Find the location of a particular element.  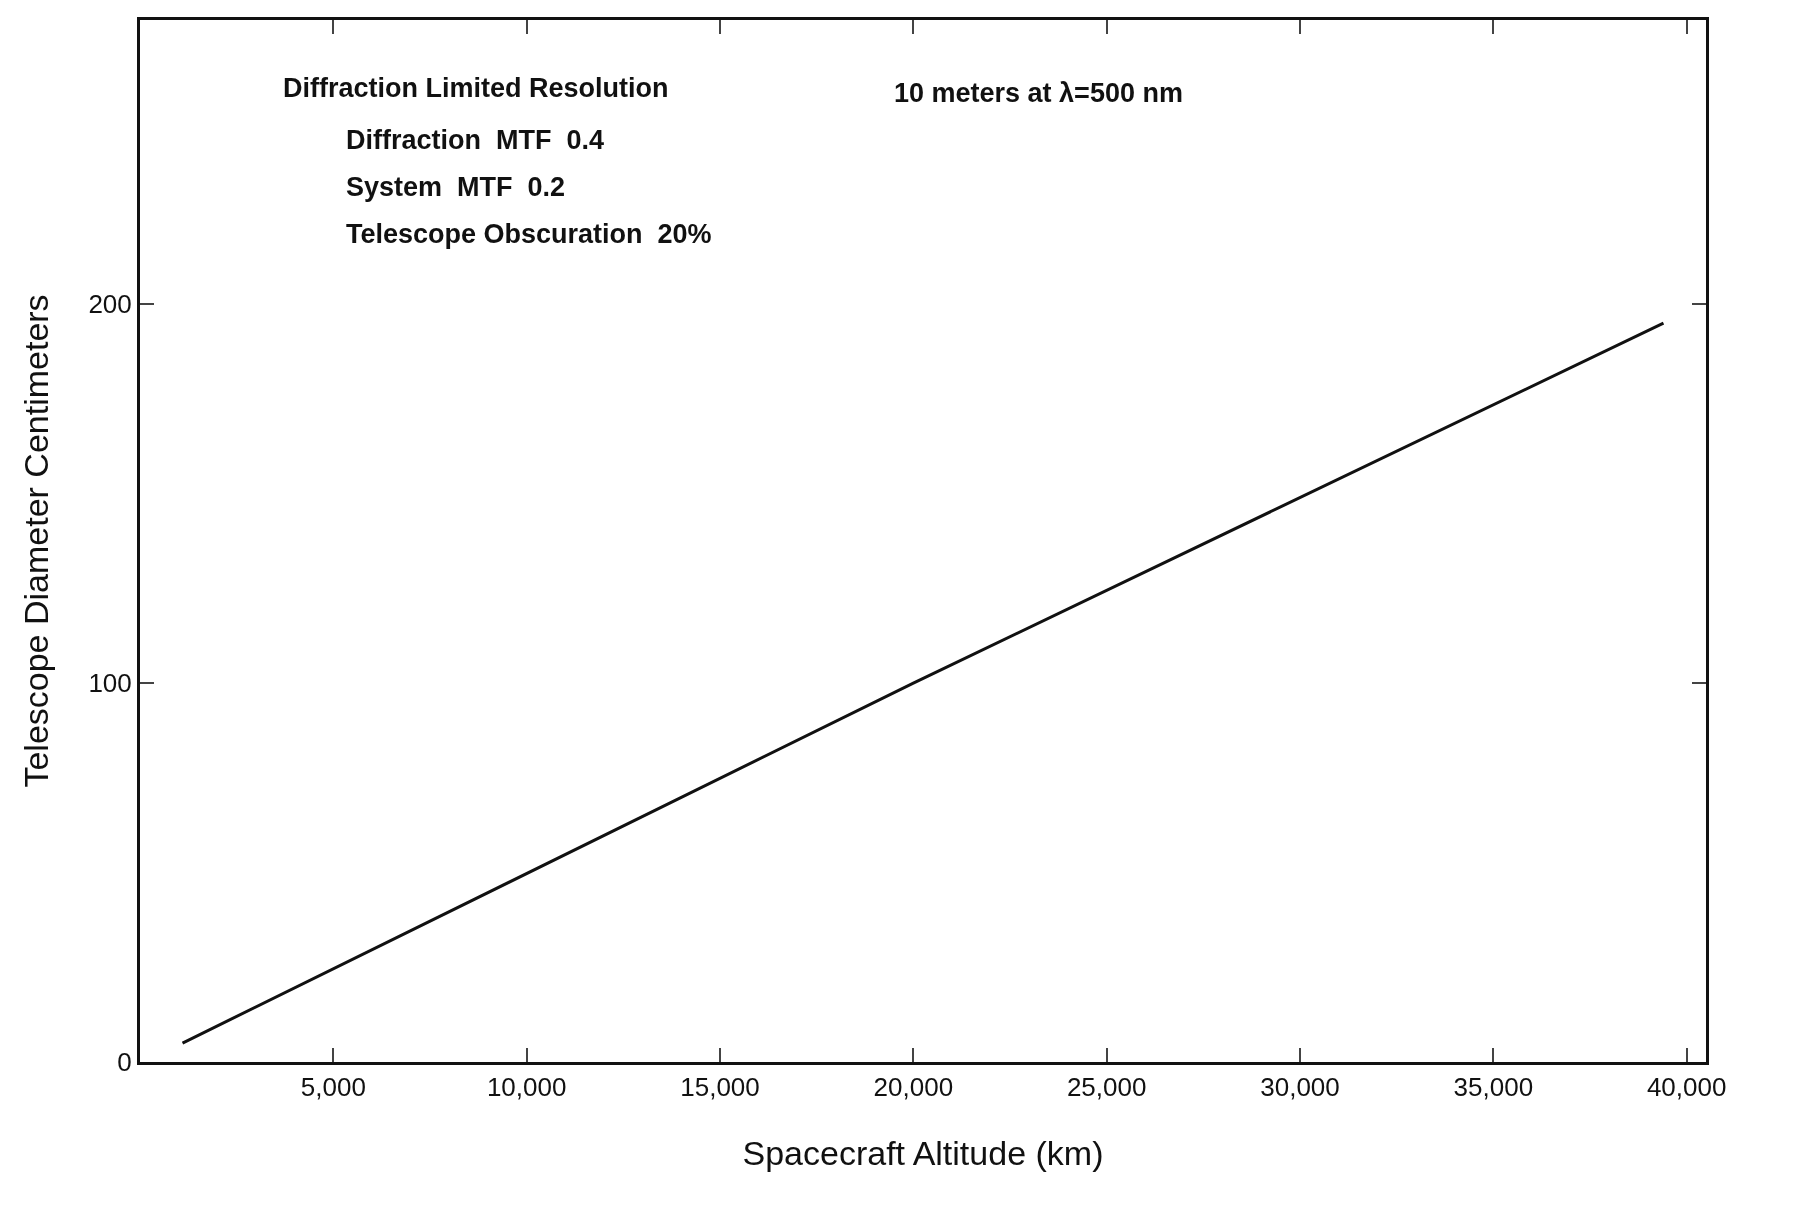

x-tick-label: 30,000 is located at coordinates (1300, 1087).